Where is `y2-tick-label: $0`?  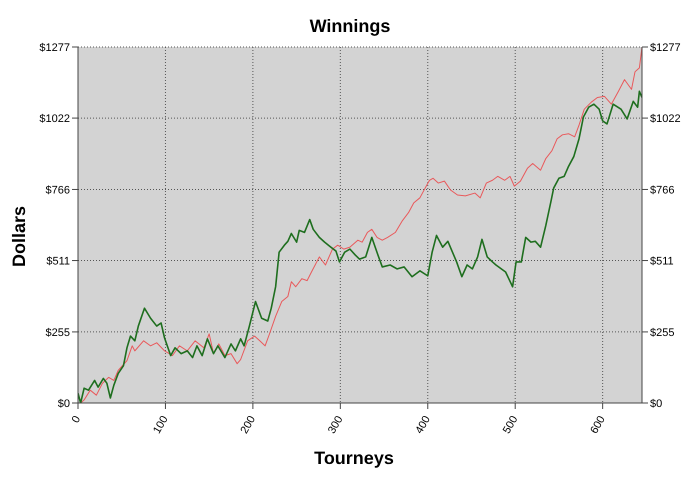 y2-tick-label: $0 is located at coordinates (656, 404).